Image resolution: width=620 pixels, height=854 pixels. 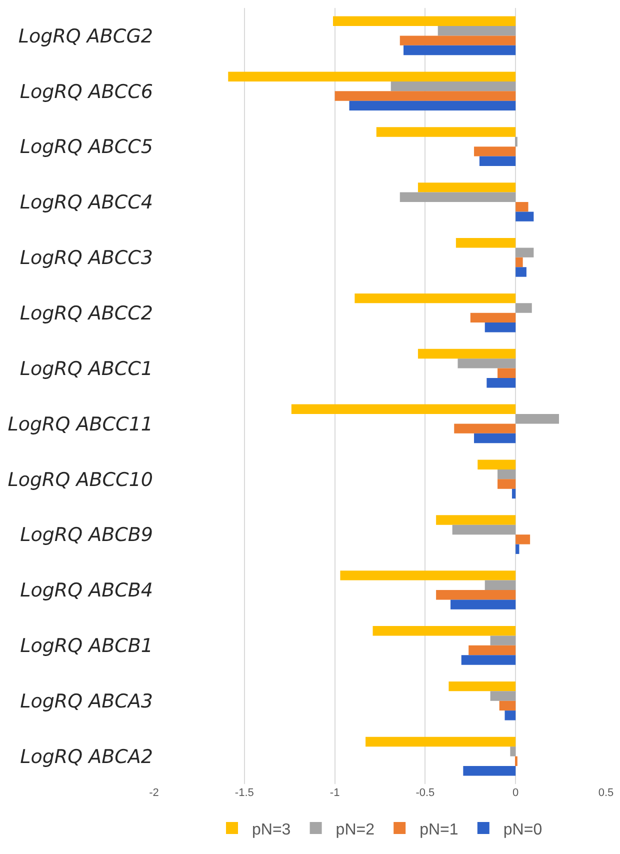 What do you see at coordinates (86, 203) in the screenshot?
I see `y-tick-label: LogRQ ABCC4` at bounding box center [86, 203].